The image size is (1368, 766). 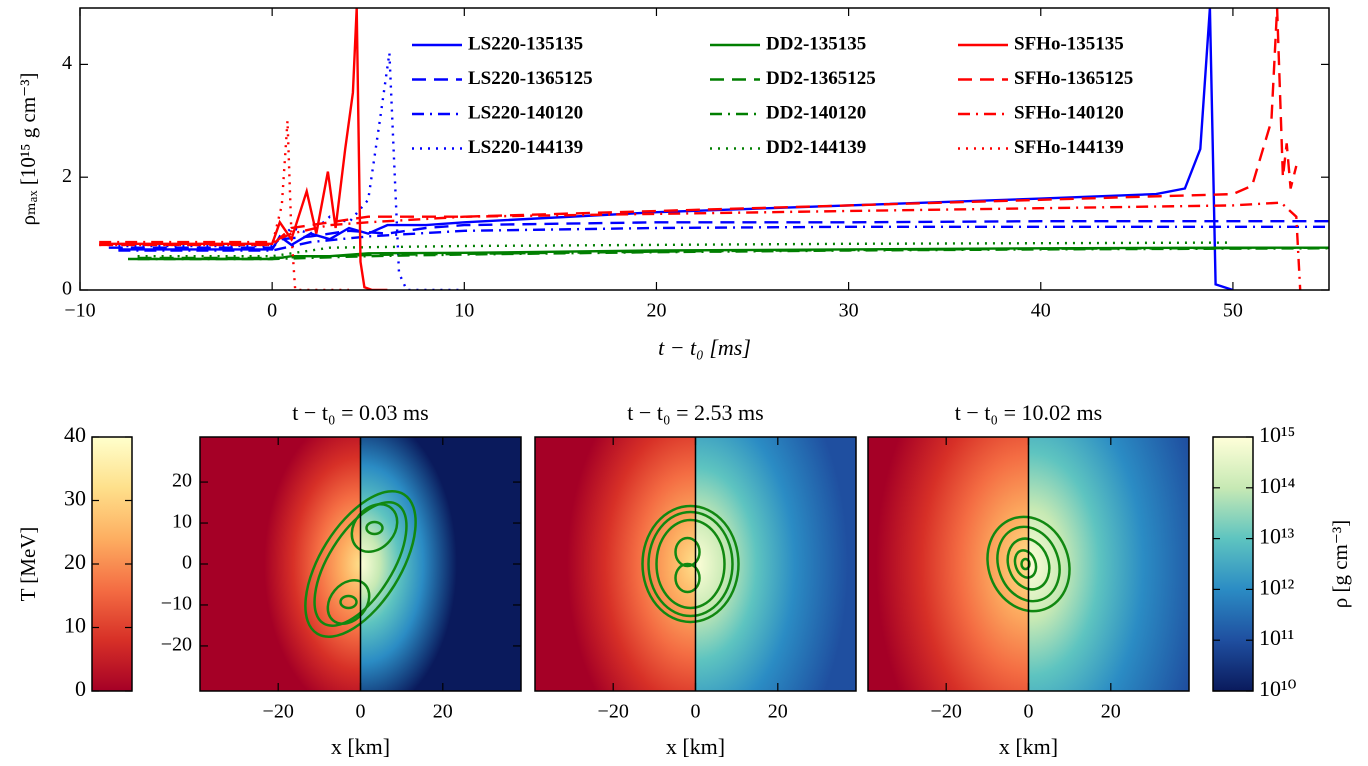 What do you see at coordinates (1028, 412) in the screenshot?
I see `panel-title: t − t₀ = 10.02 ms` at bounding box center [1028, 412].